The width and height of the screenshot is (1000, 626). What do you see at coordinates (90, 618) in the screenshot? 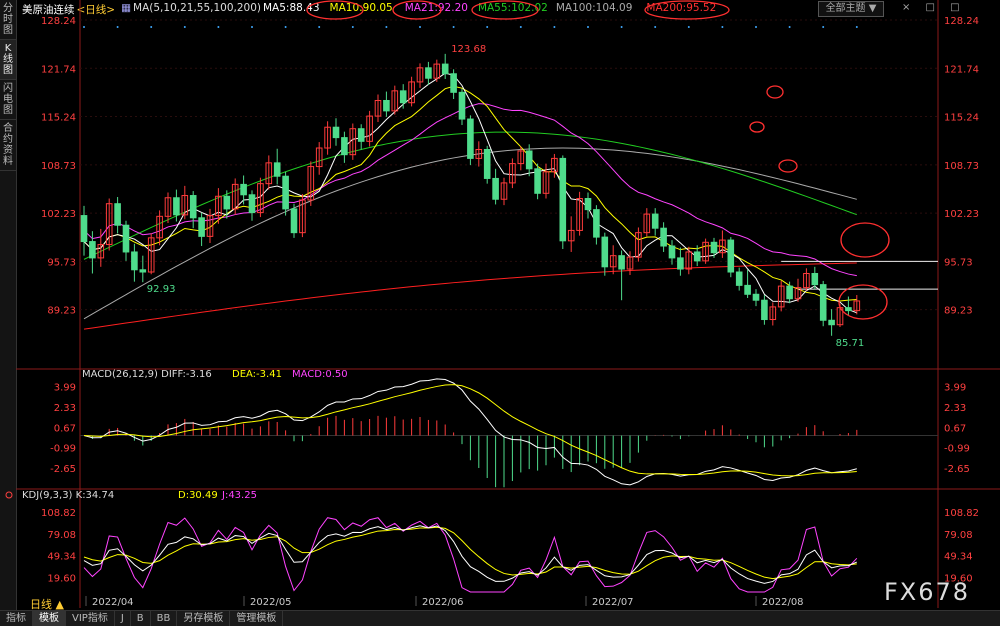
I see `btab-vip-indicators: VIP指标` at bounding box center [90, 618].